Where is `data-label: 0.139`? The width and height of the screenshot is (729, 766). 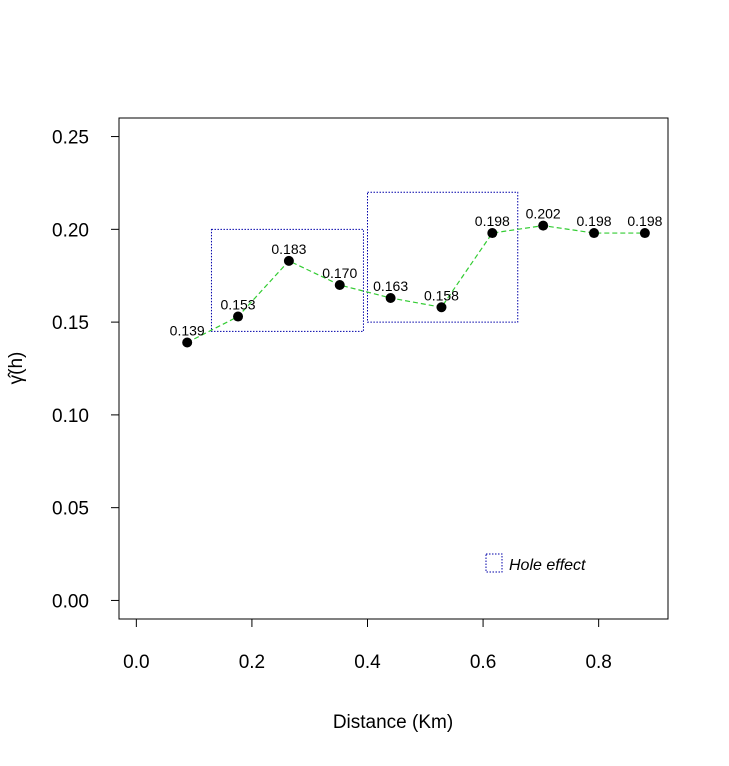 data-label: 0.139 is located at coordinates (187, 331).